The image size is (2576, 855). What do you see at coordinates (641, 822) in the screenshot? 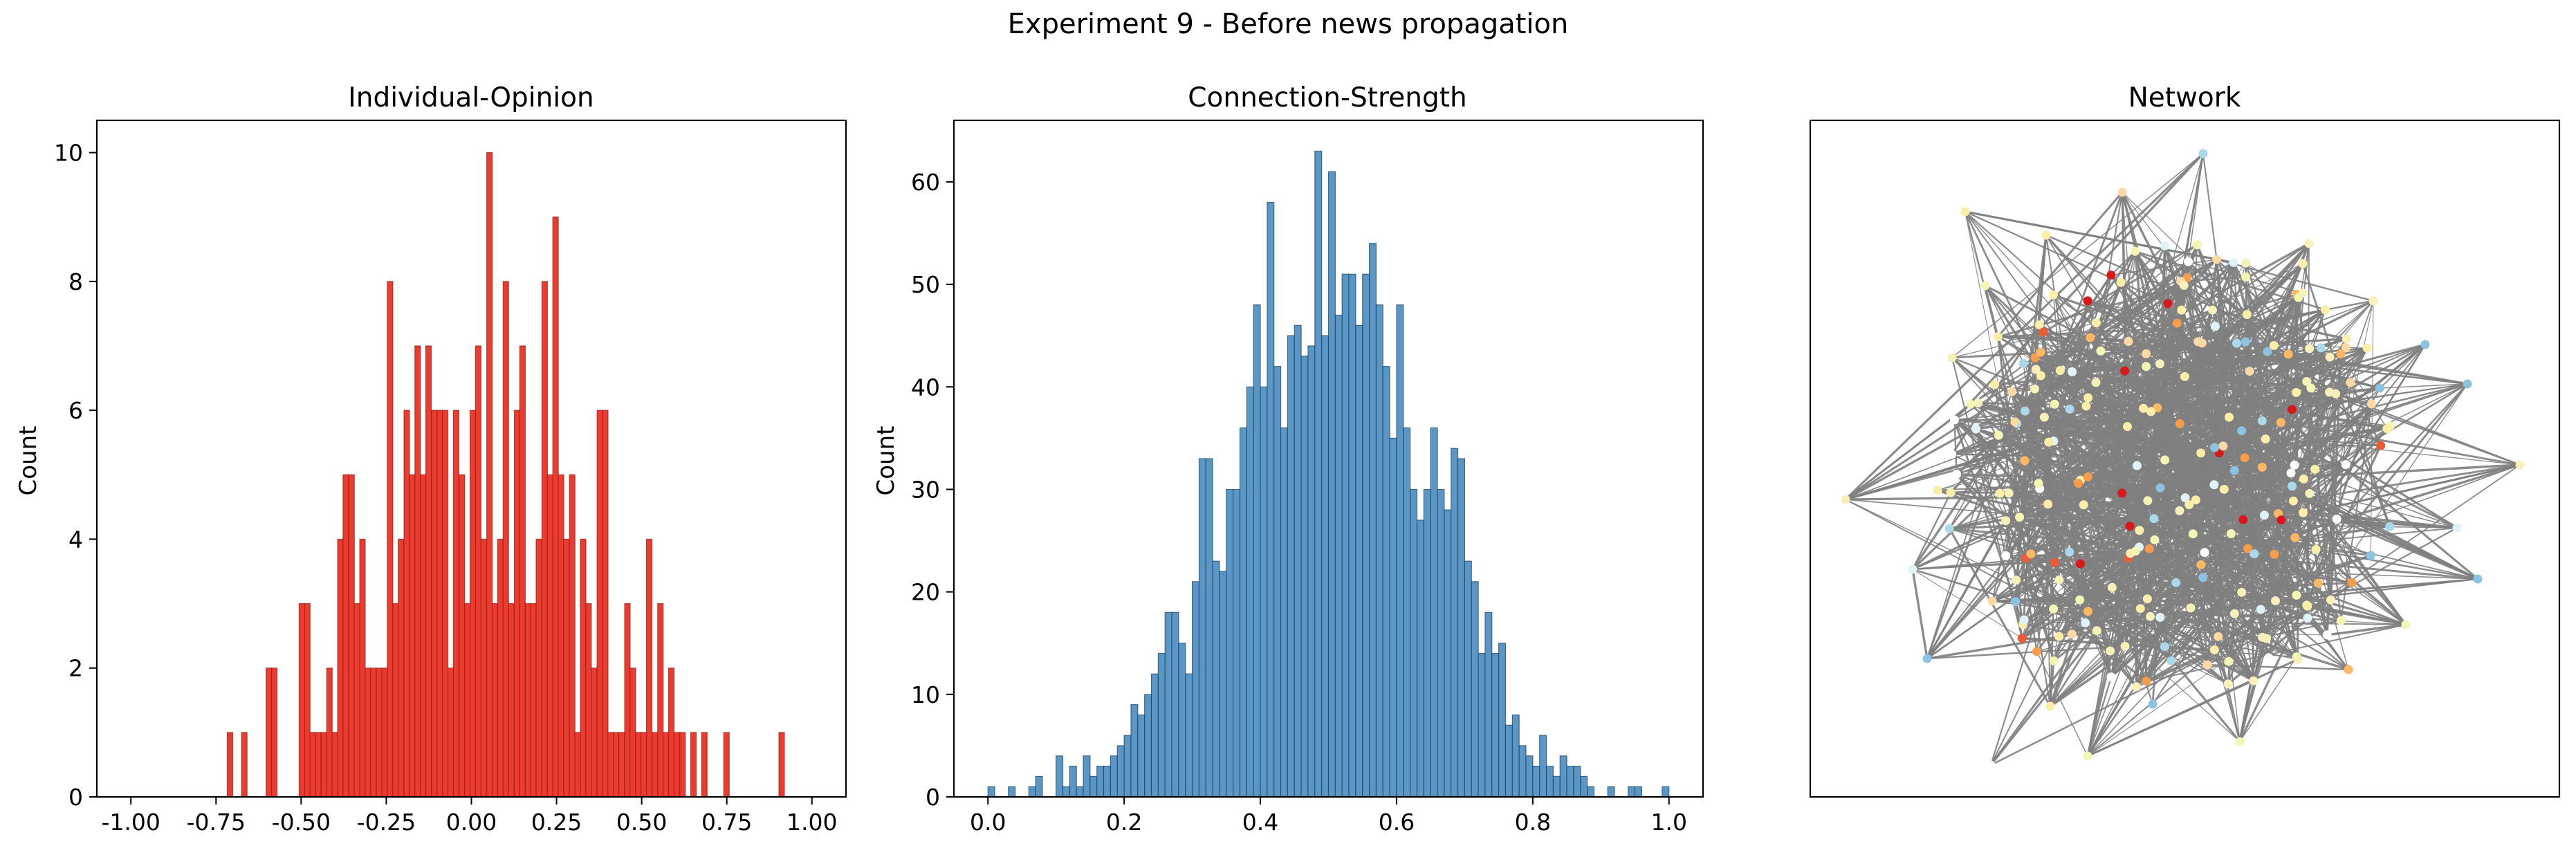
I see `opinion-x-tick-label: 0.50` at bounding box center [641, 822].